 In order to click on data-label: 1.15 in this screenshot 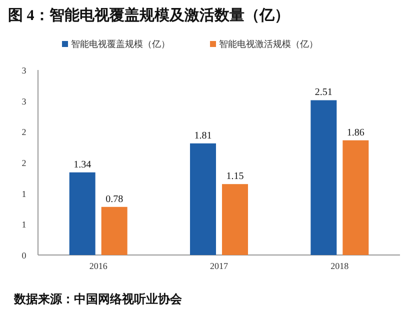, I will do `click(235, 176)`.